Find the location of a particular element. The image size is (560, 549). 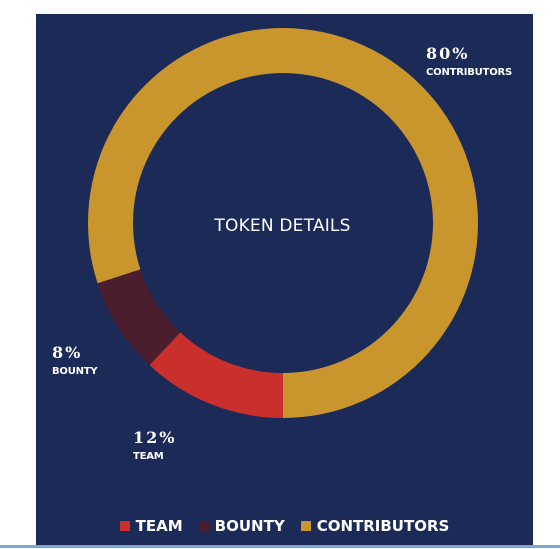

slice-value-team: 12% is located at coordinates (155, 437).